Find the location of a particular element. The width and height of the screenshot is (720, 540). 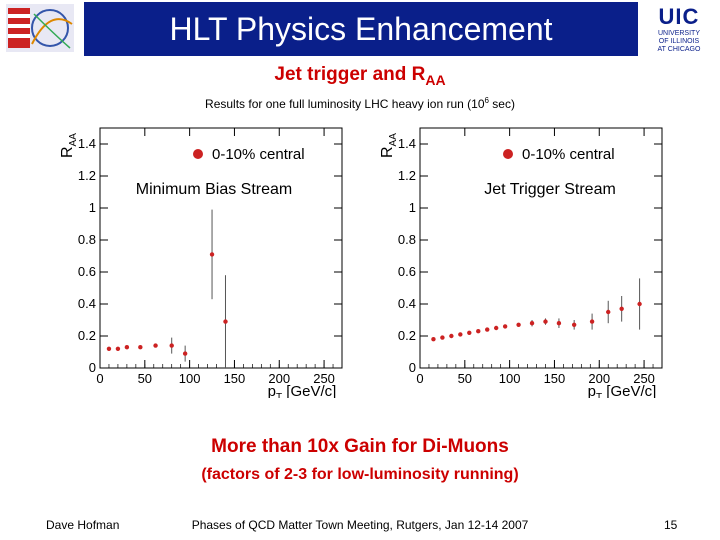

slide-header-bar: HLT Physics Enhancement is located at coordinates (361, 29).